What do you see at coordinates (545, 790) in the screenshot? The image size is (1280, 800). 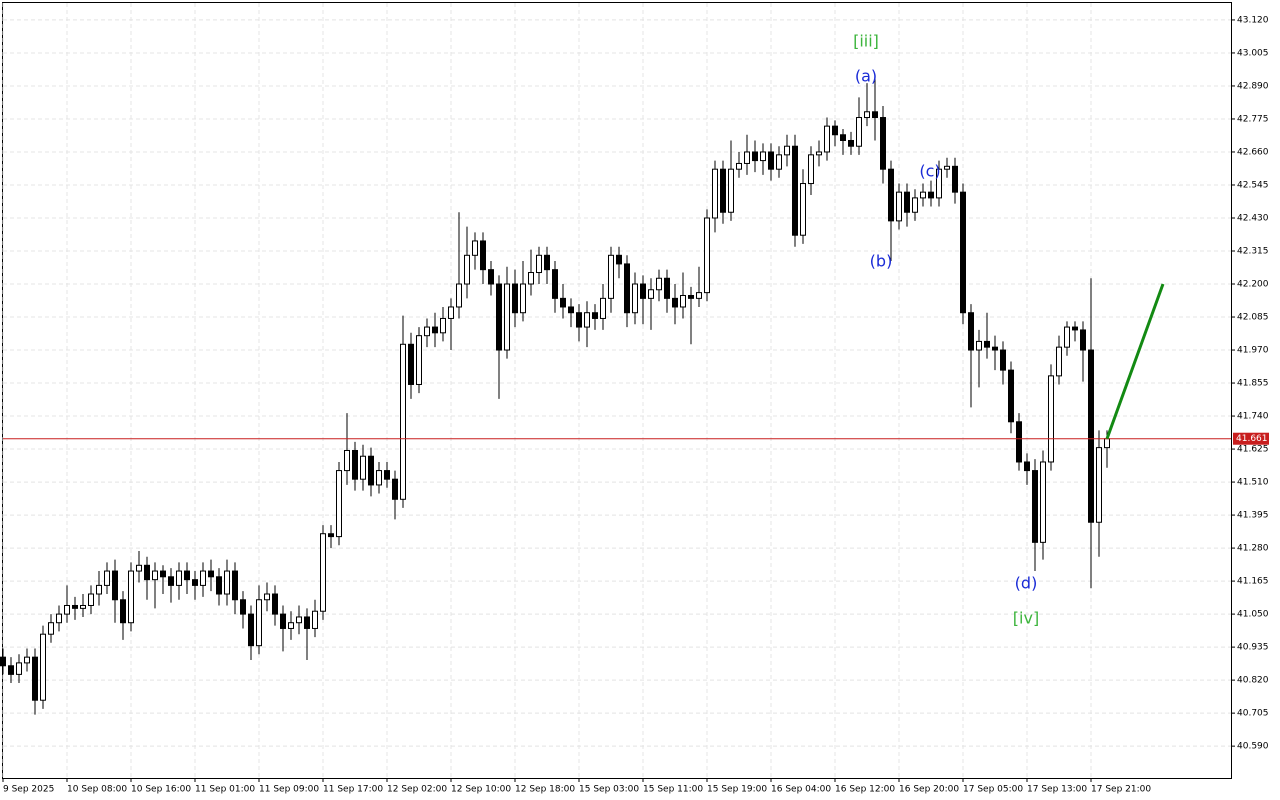 I see `x-tick-label: 12 Sep 18:00` at bounding box center [545, 790].